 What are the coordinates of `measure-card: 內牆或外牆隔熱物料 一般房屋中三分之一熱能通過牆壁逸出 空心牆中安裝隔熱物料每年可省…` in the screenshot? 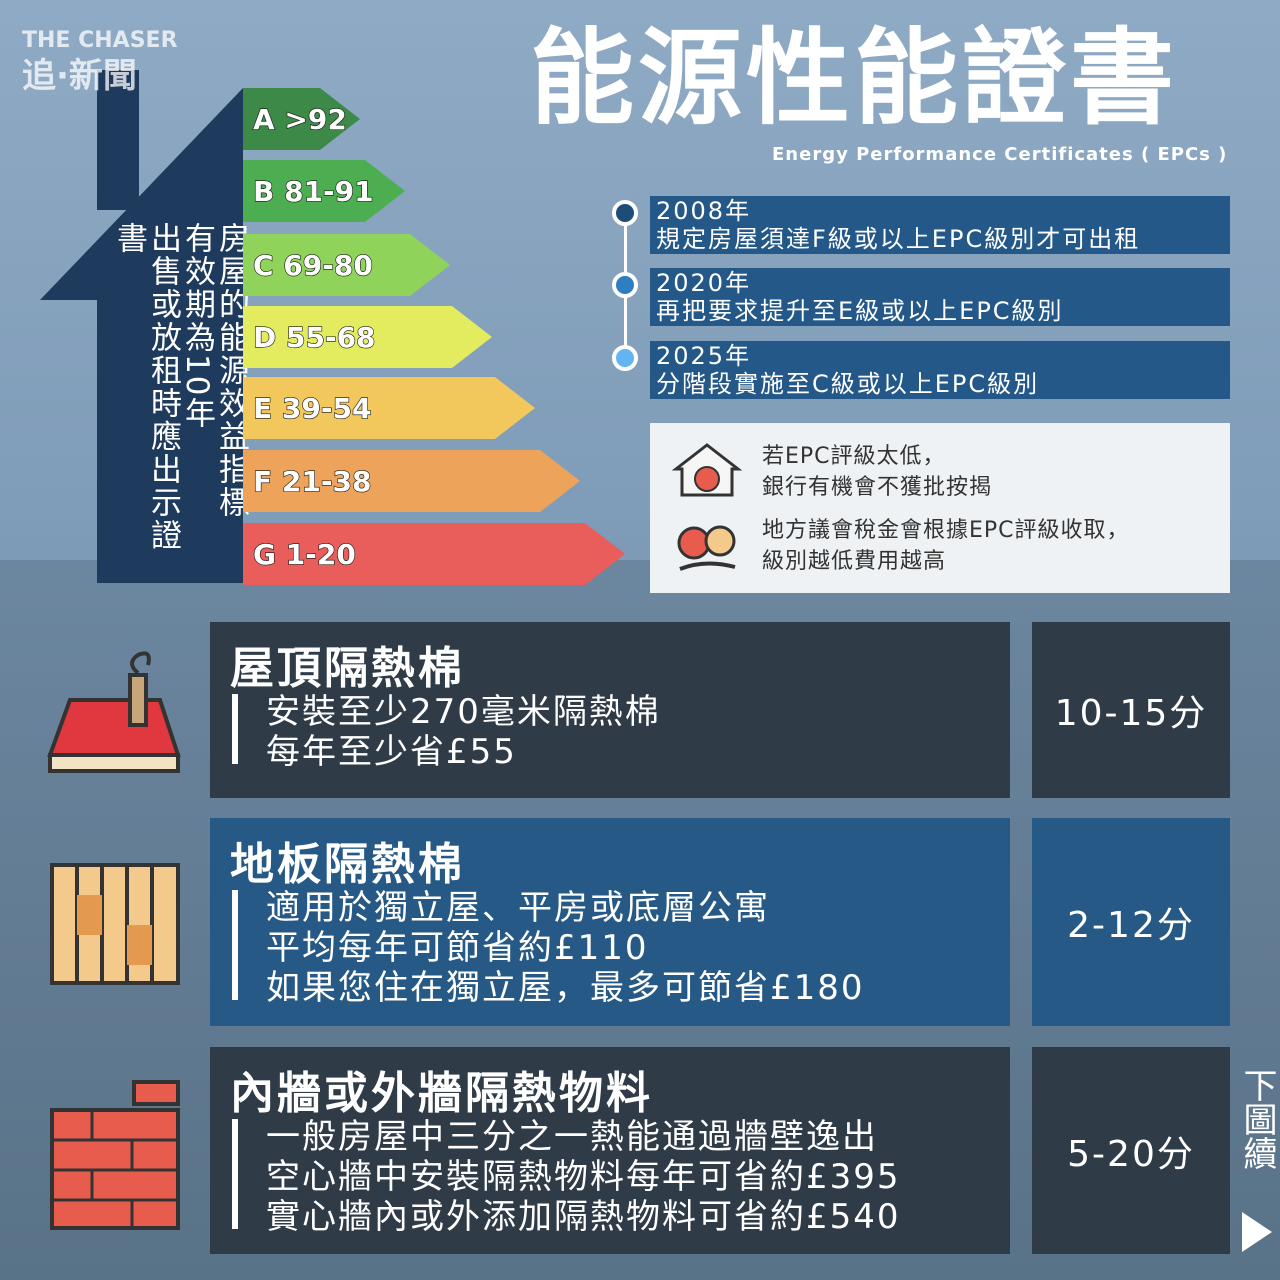 It's located at (610, 1150).